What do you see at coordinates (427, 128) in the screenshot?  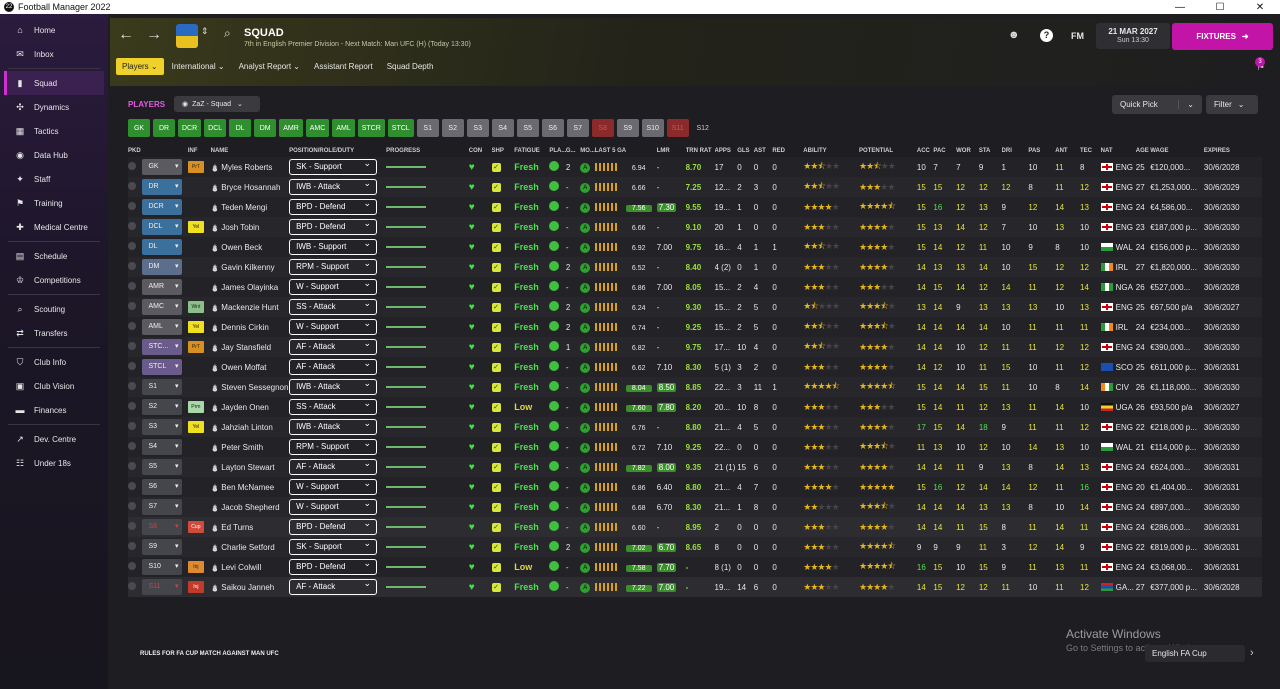 I see `position-button-s1: S1` at bounding box center [427, 128].